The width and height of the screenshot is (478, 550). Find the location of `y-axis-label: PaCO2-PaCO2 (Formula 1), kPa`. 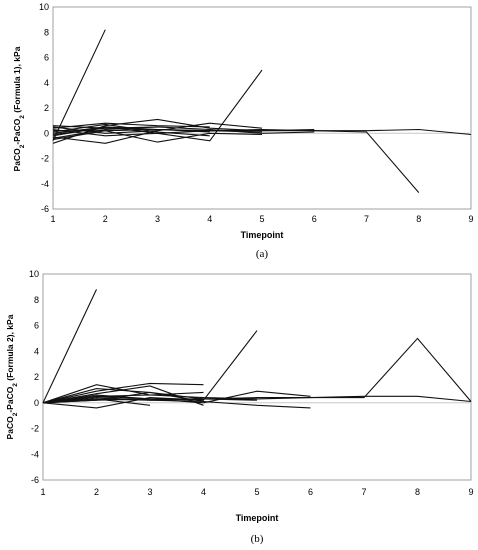

y-axis-label: PaCO2-PaCO2 (Formula 1), kPa is located at coordinates (19, 108).